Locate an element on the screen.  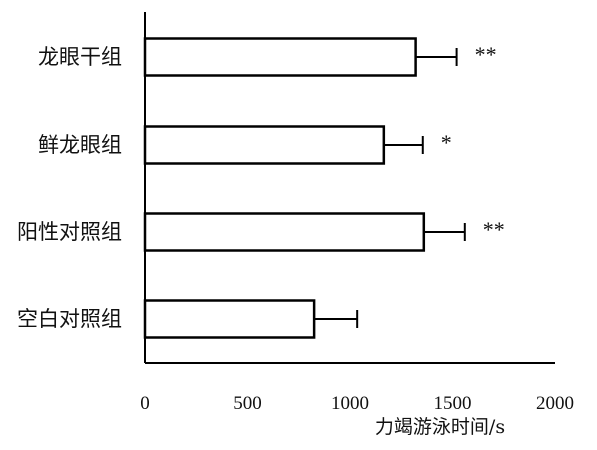
category-label-3: 龙眼干组 is located at coordinates (80, 57).